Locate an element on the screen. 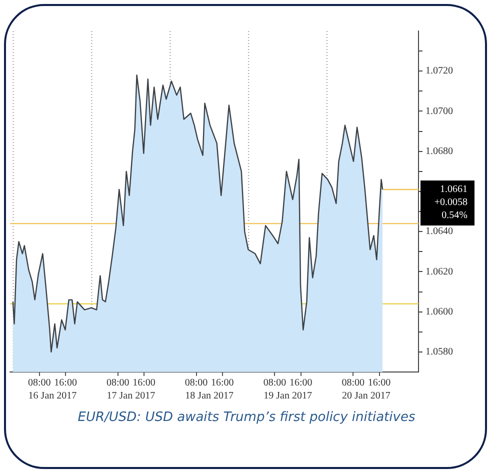 The height and width of the screenshot is (475, 493). y-tick-label: 1.0700 is located at coordinates (439, 111).